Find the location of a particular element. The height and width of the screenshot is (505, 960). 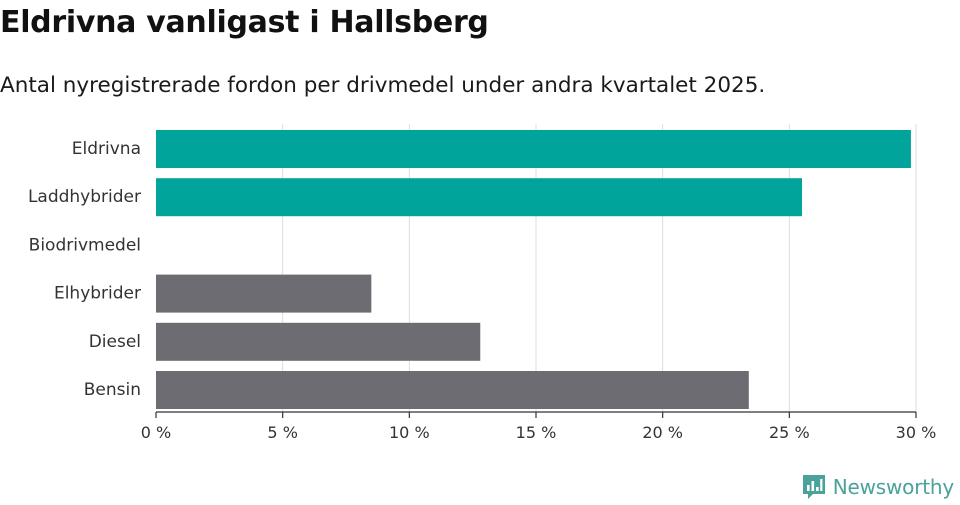

brand-name: Newsworthy is located at coordinates (893, 487).